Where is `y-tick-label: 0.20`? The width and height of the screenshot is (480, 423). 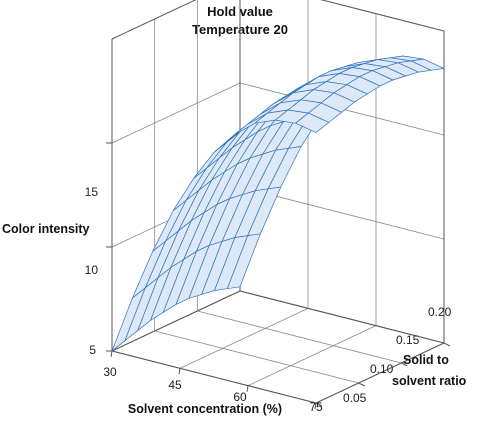 y-tick-label: 0.20 is located at coordinates (440, 312).